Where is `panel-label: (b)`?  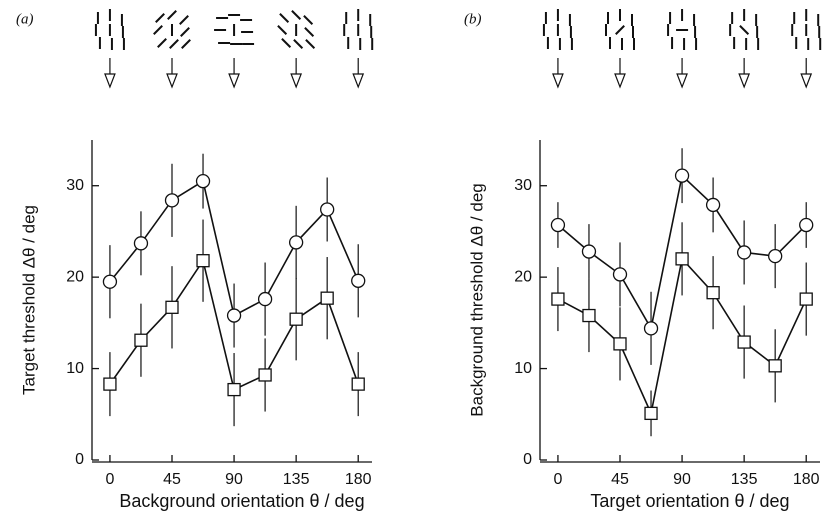
panel-label: (b) is located at coordinates (473, 19).